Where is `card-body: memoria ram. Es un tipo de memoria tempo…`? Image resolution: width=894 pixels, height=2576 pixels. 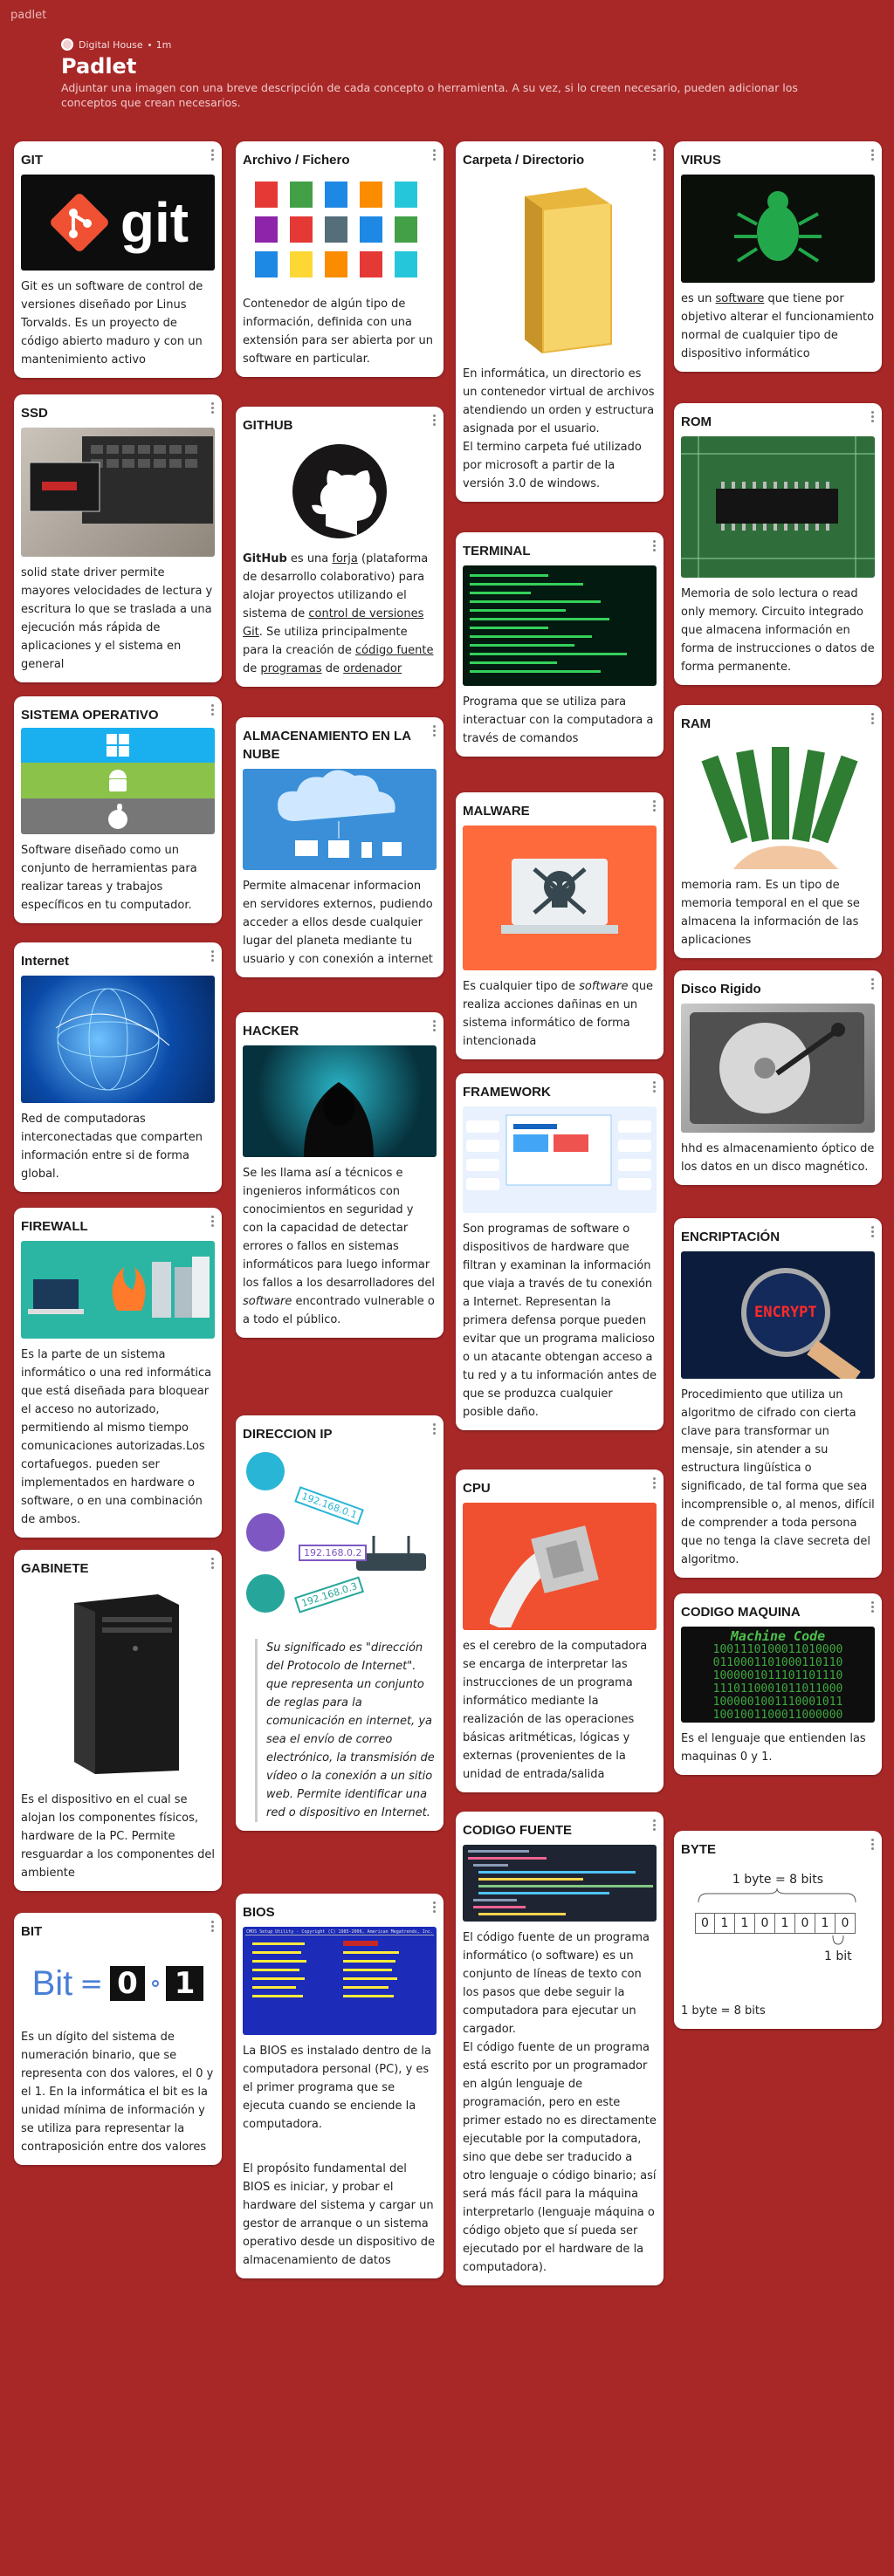 card-body: memoria ram. Es un tipo de memoria tempo… is located at coordinates (770, 913).